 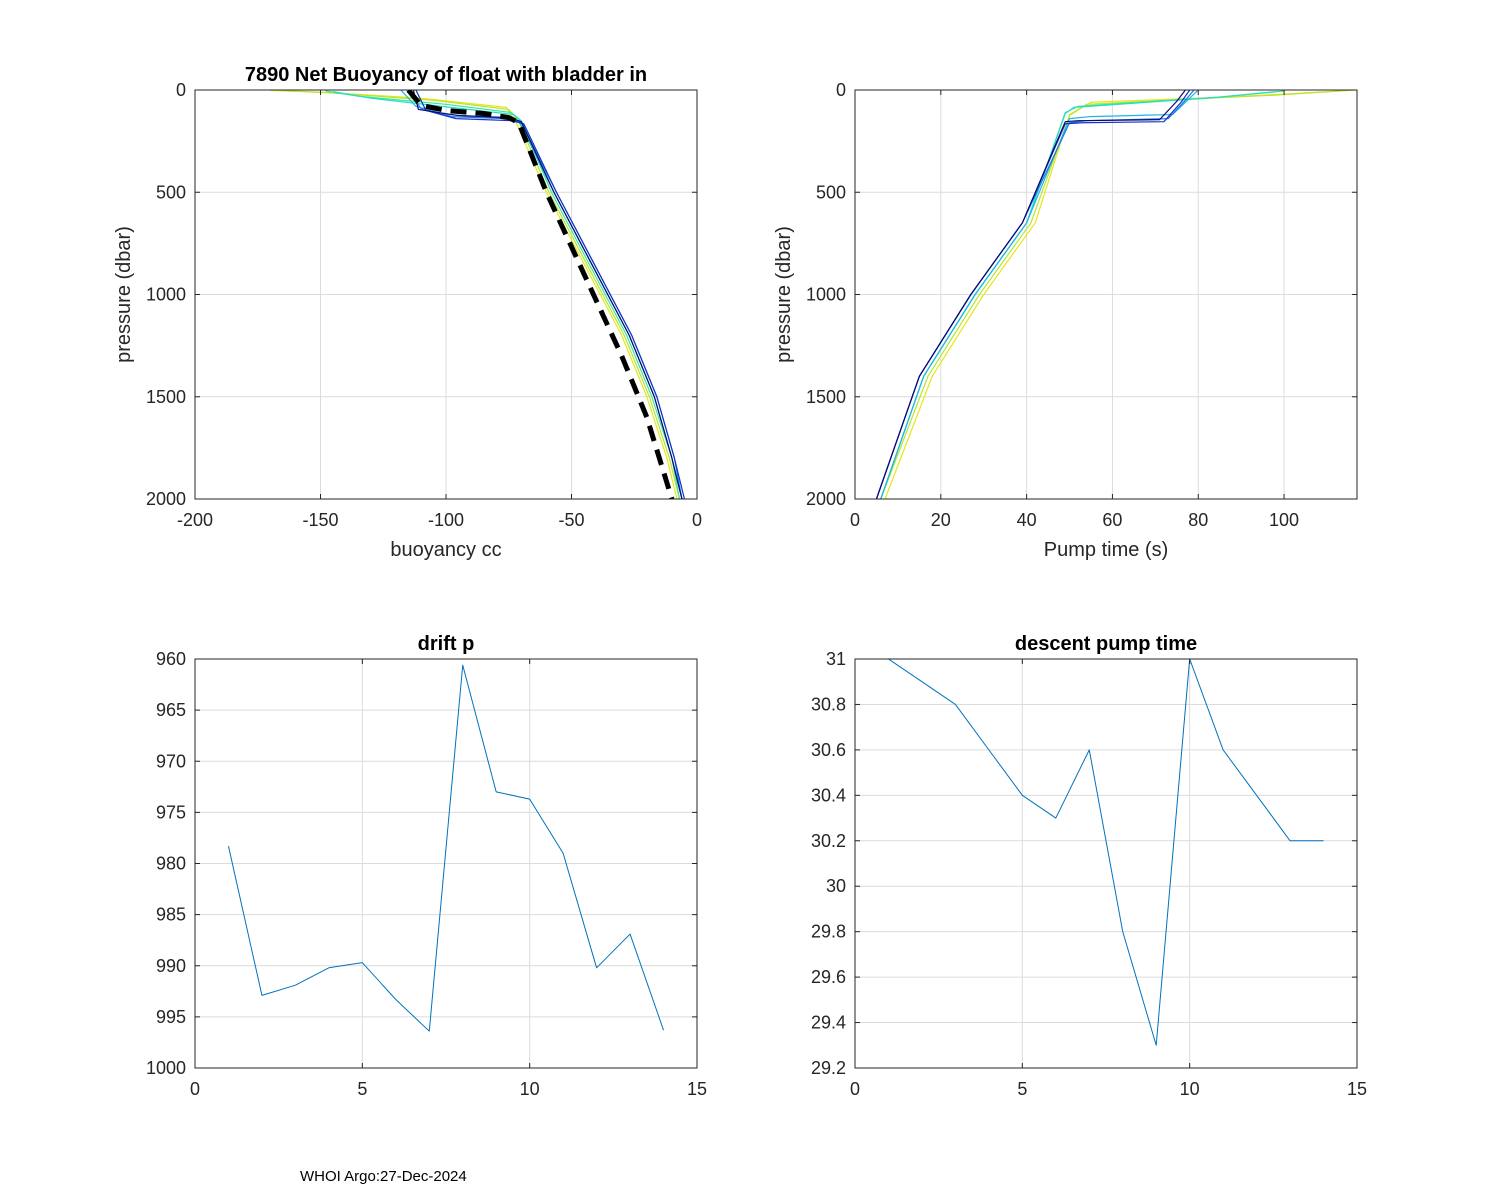 What do you see at coordinates (1112, 520) in the screenshot?
I see `x-tick-label: 60` at bounding box center [1112, 520].